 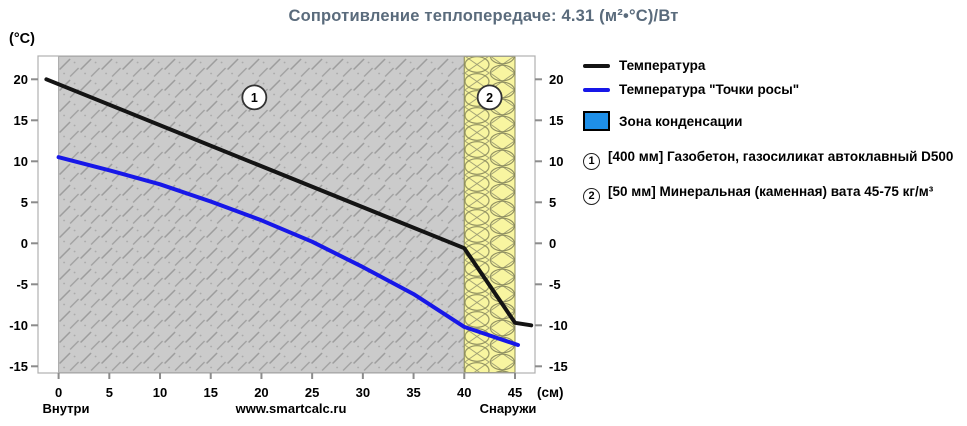 I want to click on x-tick-label: 15, so click(x=210, y=392).